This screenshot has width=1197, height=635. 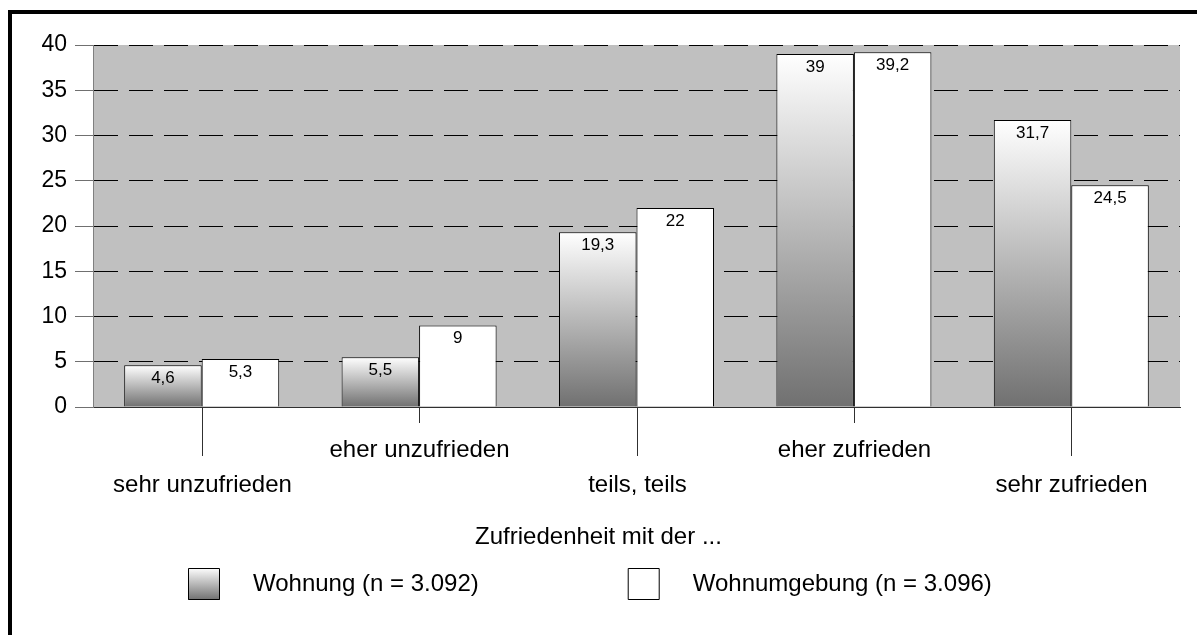 What do you see at coordinates (815, 66) in the screenshot?
I see `data-label: 39` at bounding box center [815, 66].